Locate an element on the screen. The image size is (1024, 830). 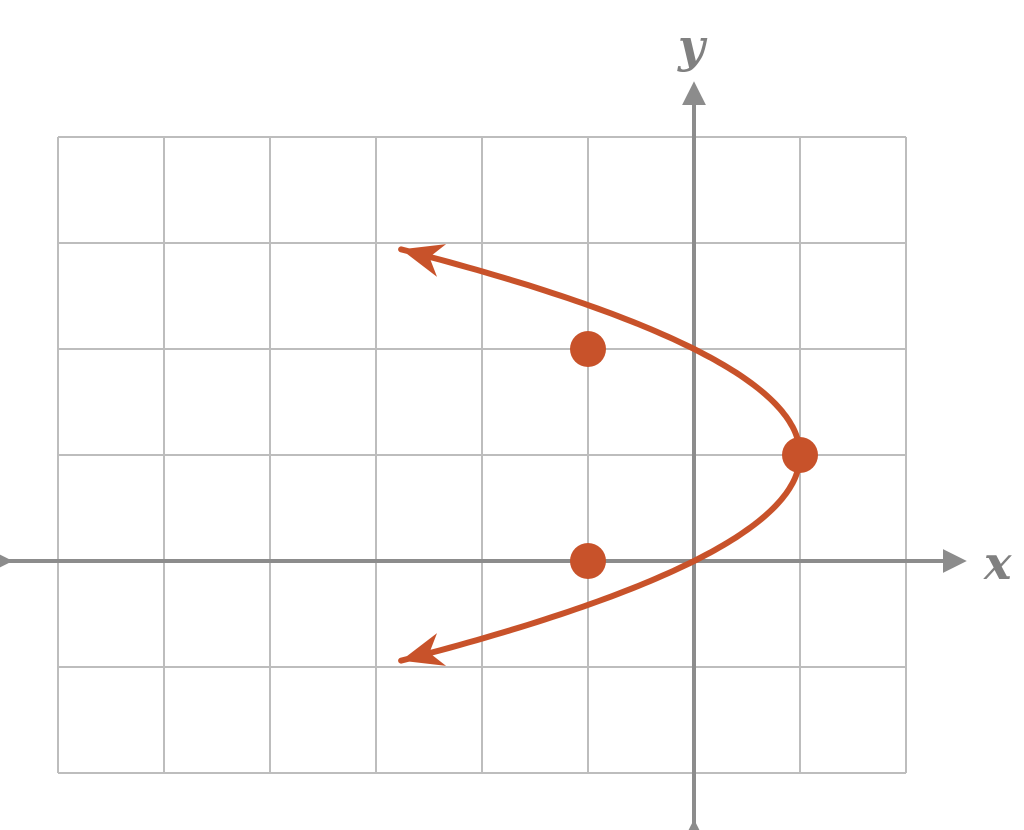
curve-arrow-top is located at coordinates (424, 260).